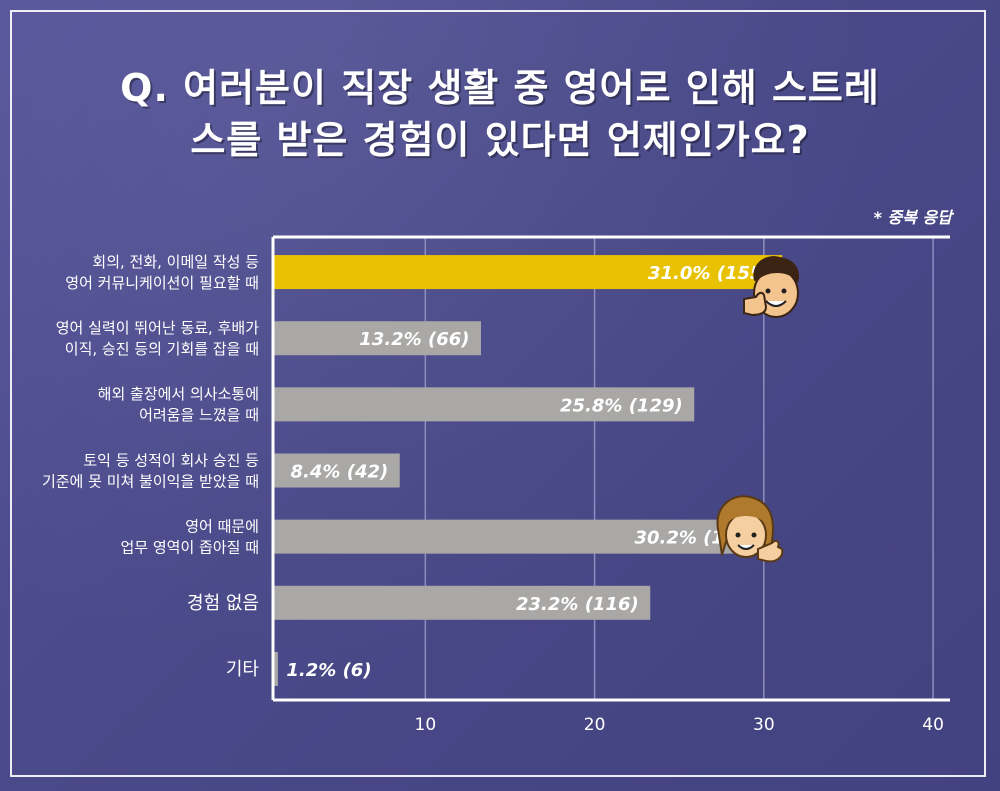  Describe the element at coordinates (157, 328) in the screenshot. I see `category-label-1-line-0: 영어 실력이 뛰어난 동료, 후배가` at that location.